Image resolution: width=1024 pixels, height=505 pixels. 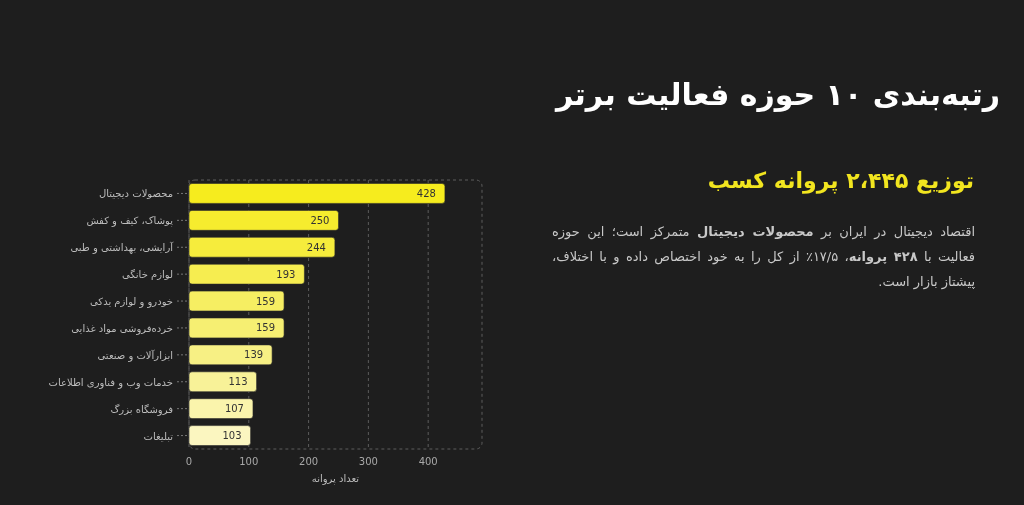 What do you see at coordinates (130, 221) in the screenshot?
I see `y-tick-label: پوشاک، کیف و کفش` at bounding box center [130, 221].